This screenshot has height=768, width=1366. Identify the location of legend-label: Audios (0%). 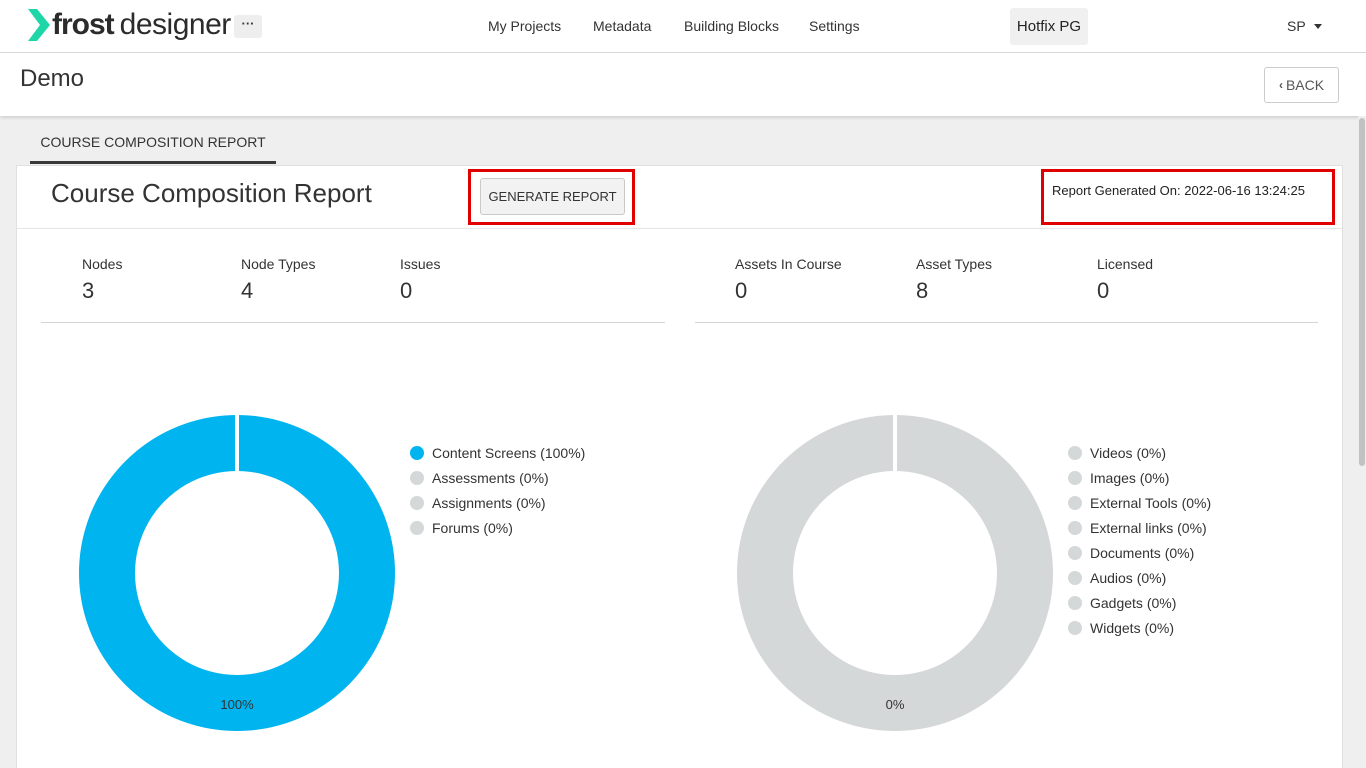
(1128, 577).